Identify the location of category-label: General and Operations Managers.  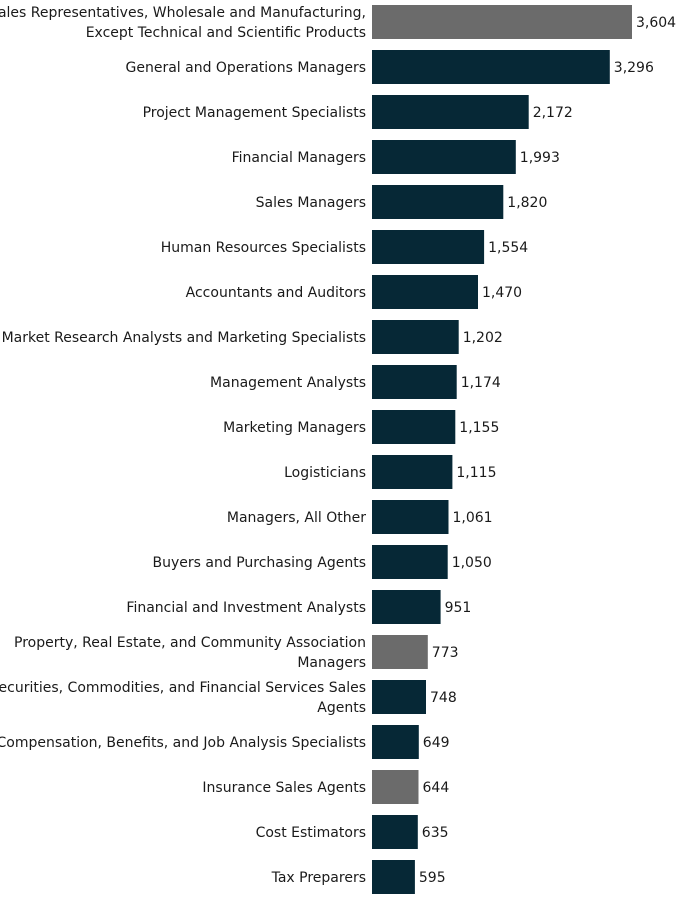
(246, 68).